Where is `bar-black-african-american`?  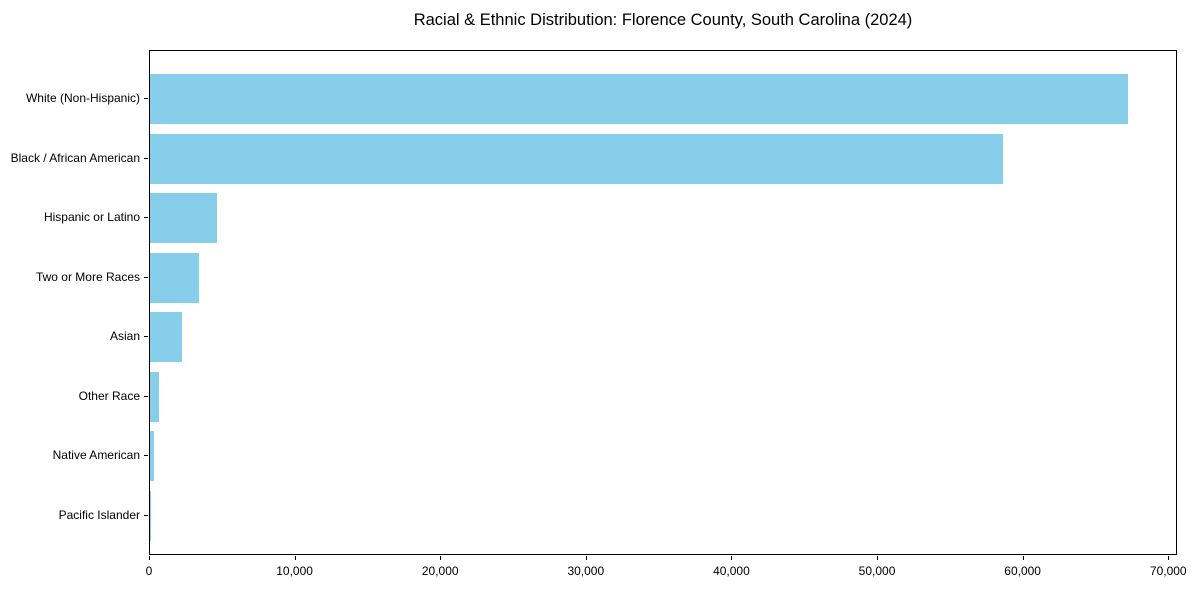
bar-black-african-american is located at coordinates (577, 158).